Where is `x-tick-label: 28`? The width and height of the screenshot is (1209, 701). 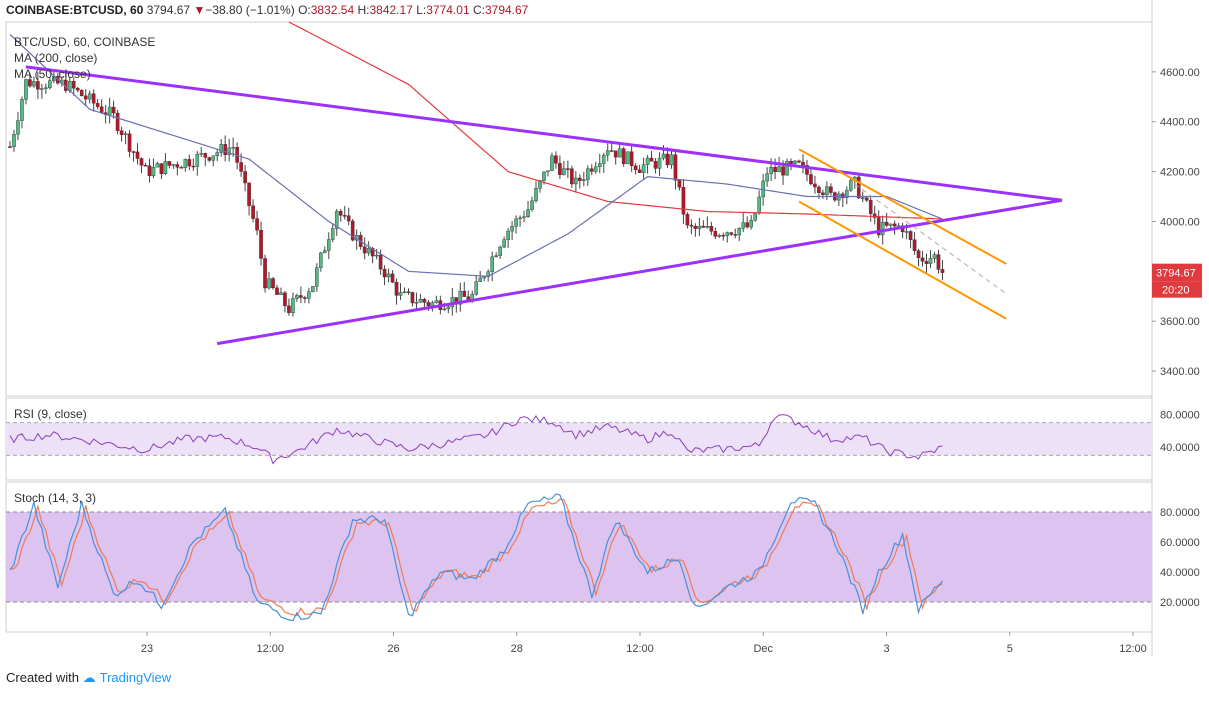 x-tick-label: 28 is located at coordinates (517, 649).